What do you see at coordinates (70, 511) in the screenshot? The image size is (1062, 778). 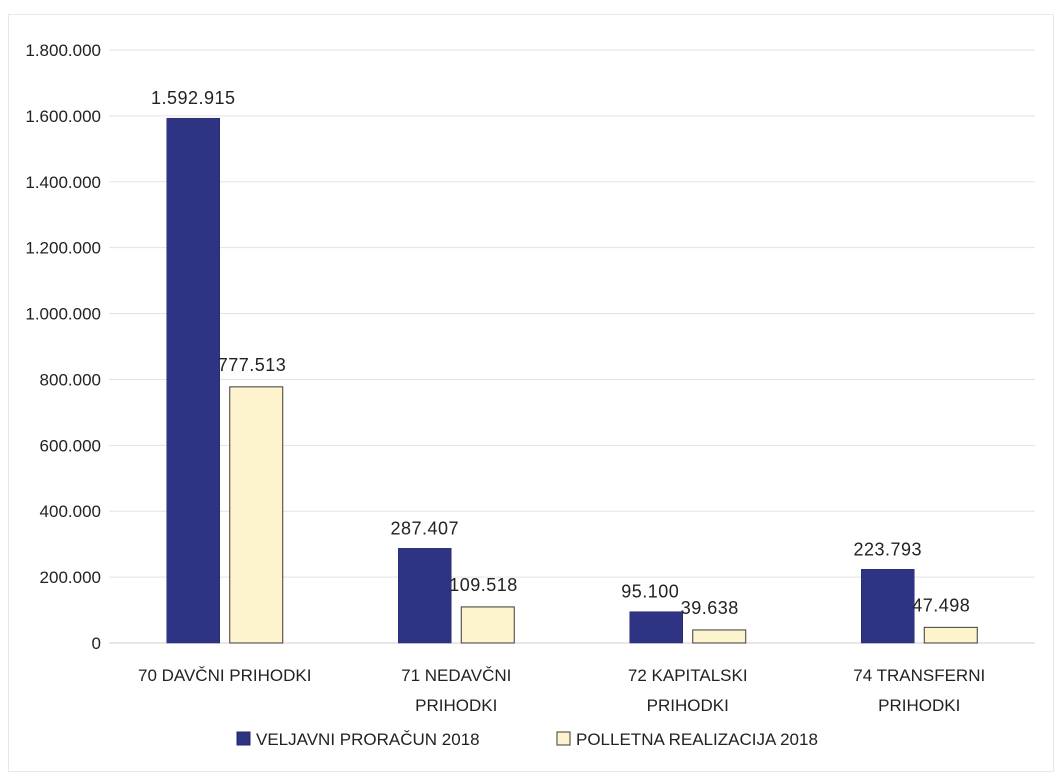 I see `y-tick-label: 400.000` at bounding box center [70, 511].